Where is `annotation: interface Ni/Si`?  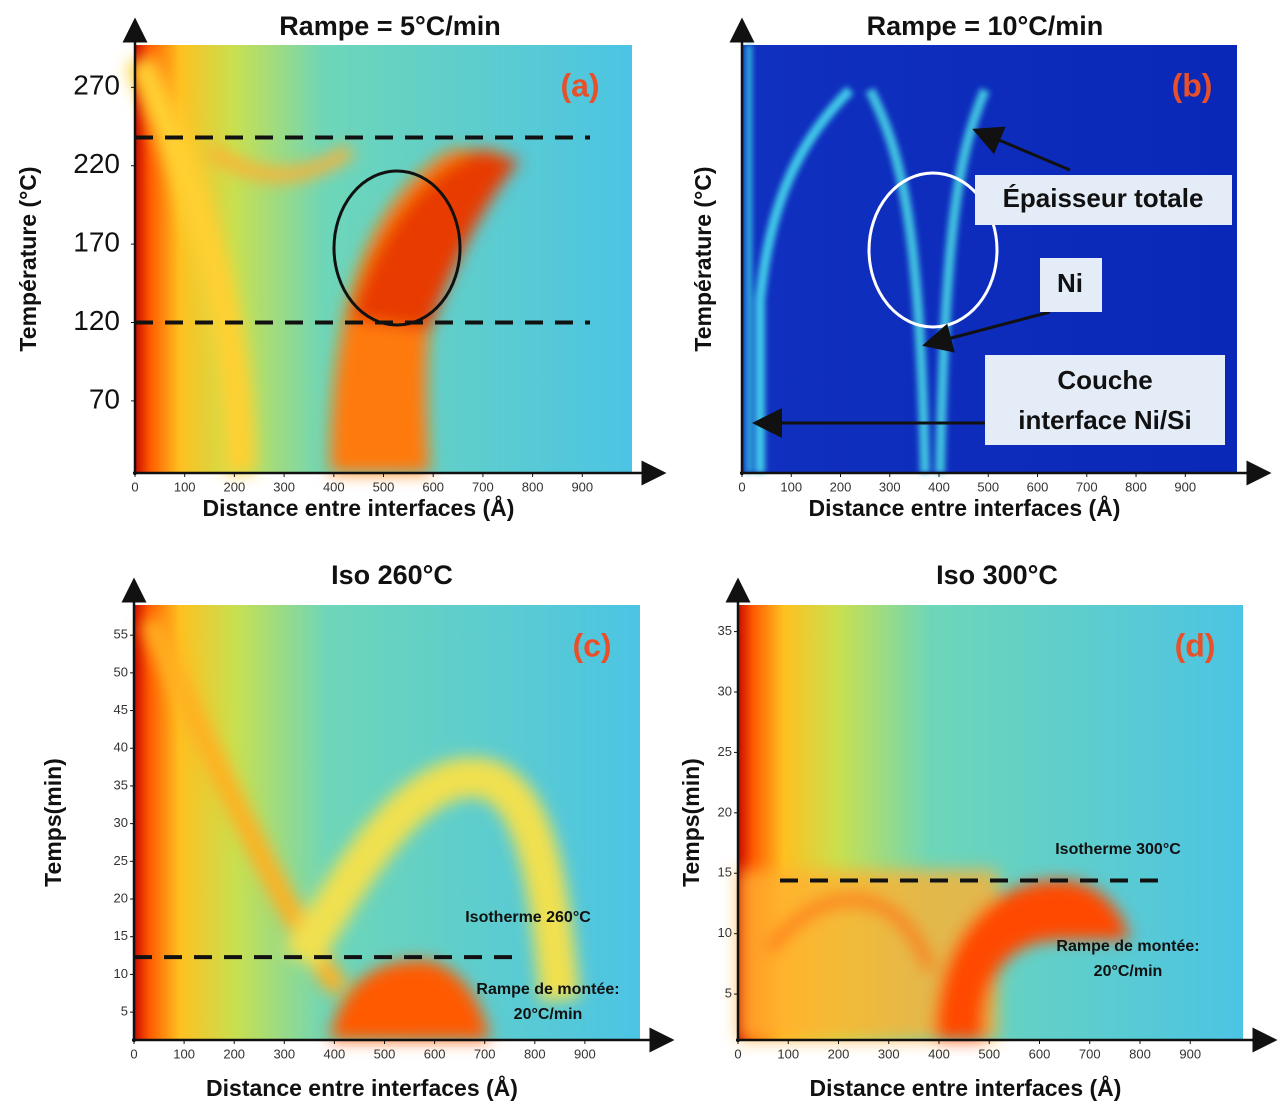 annotation: interface Ni/Si is located at coordinates (1104, 420).